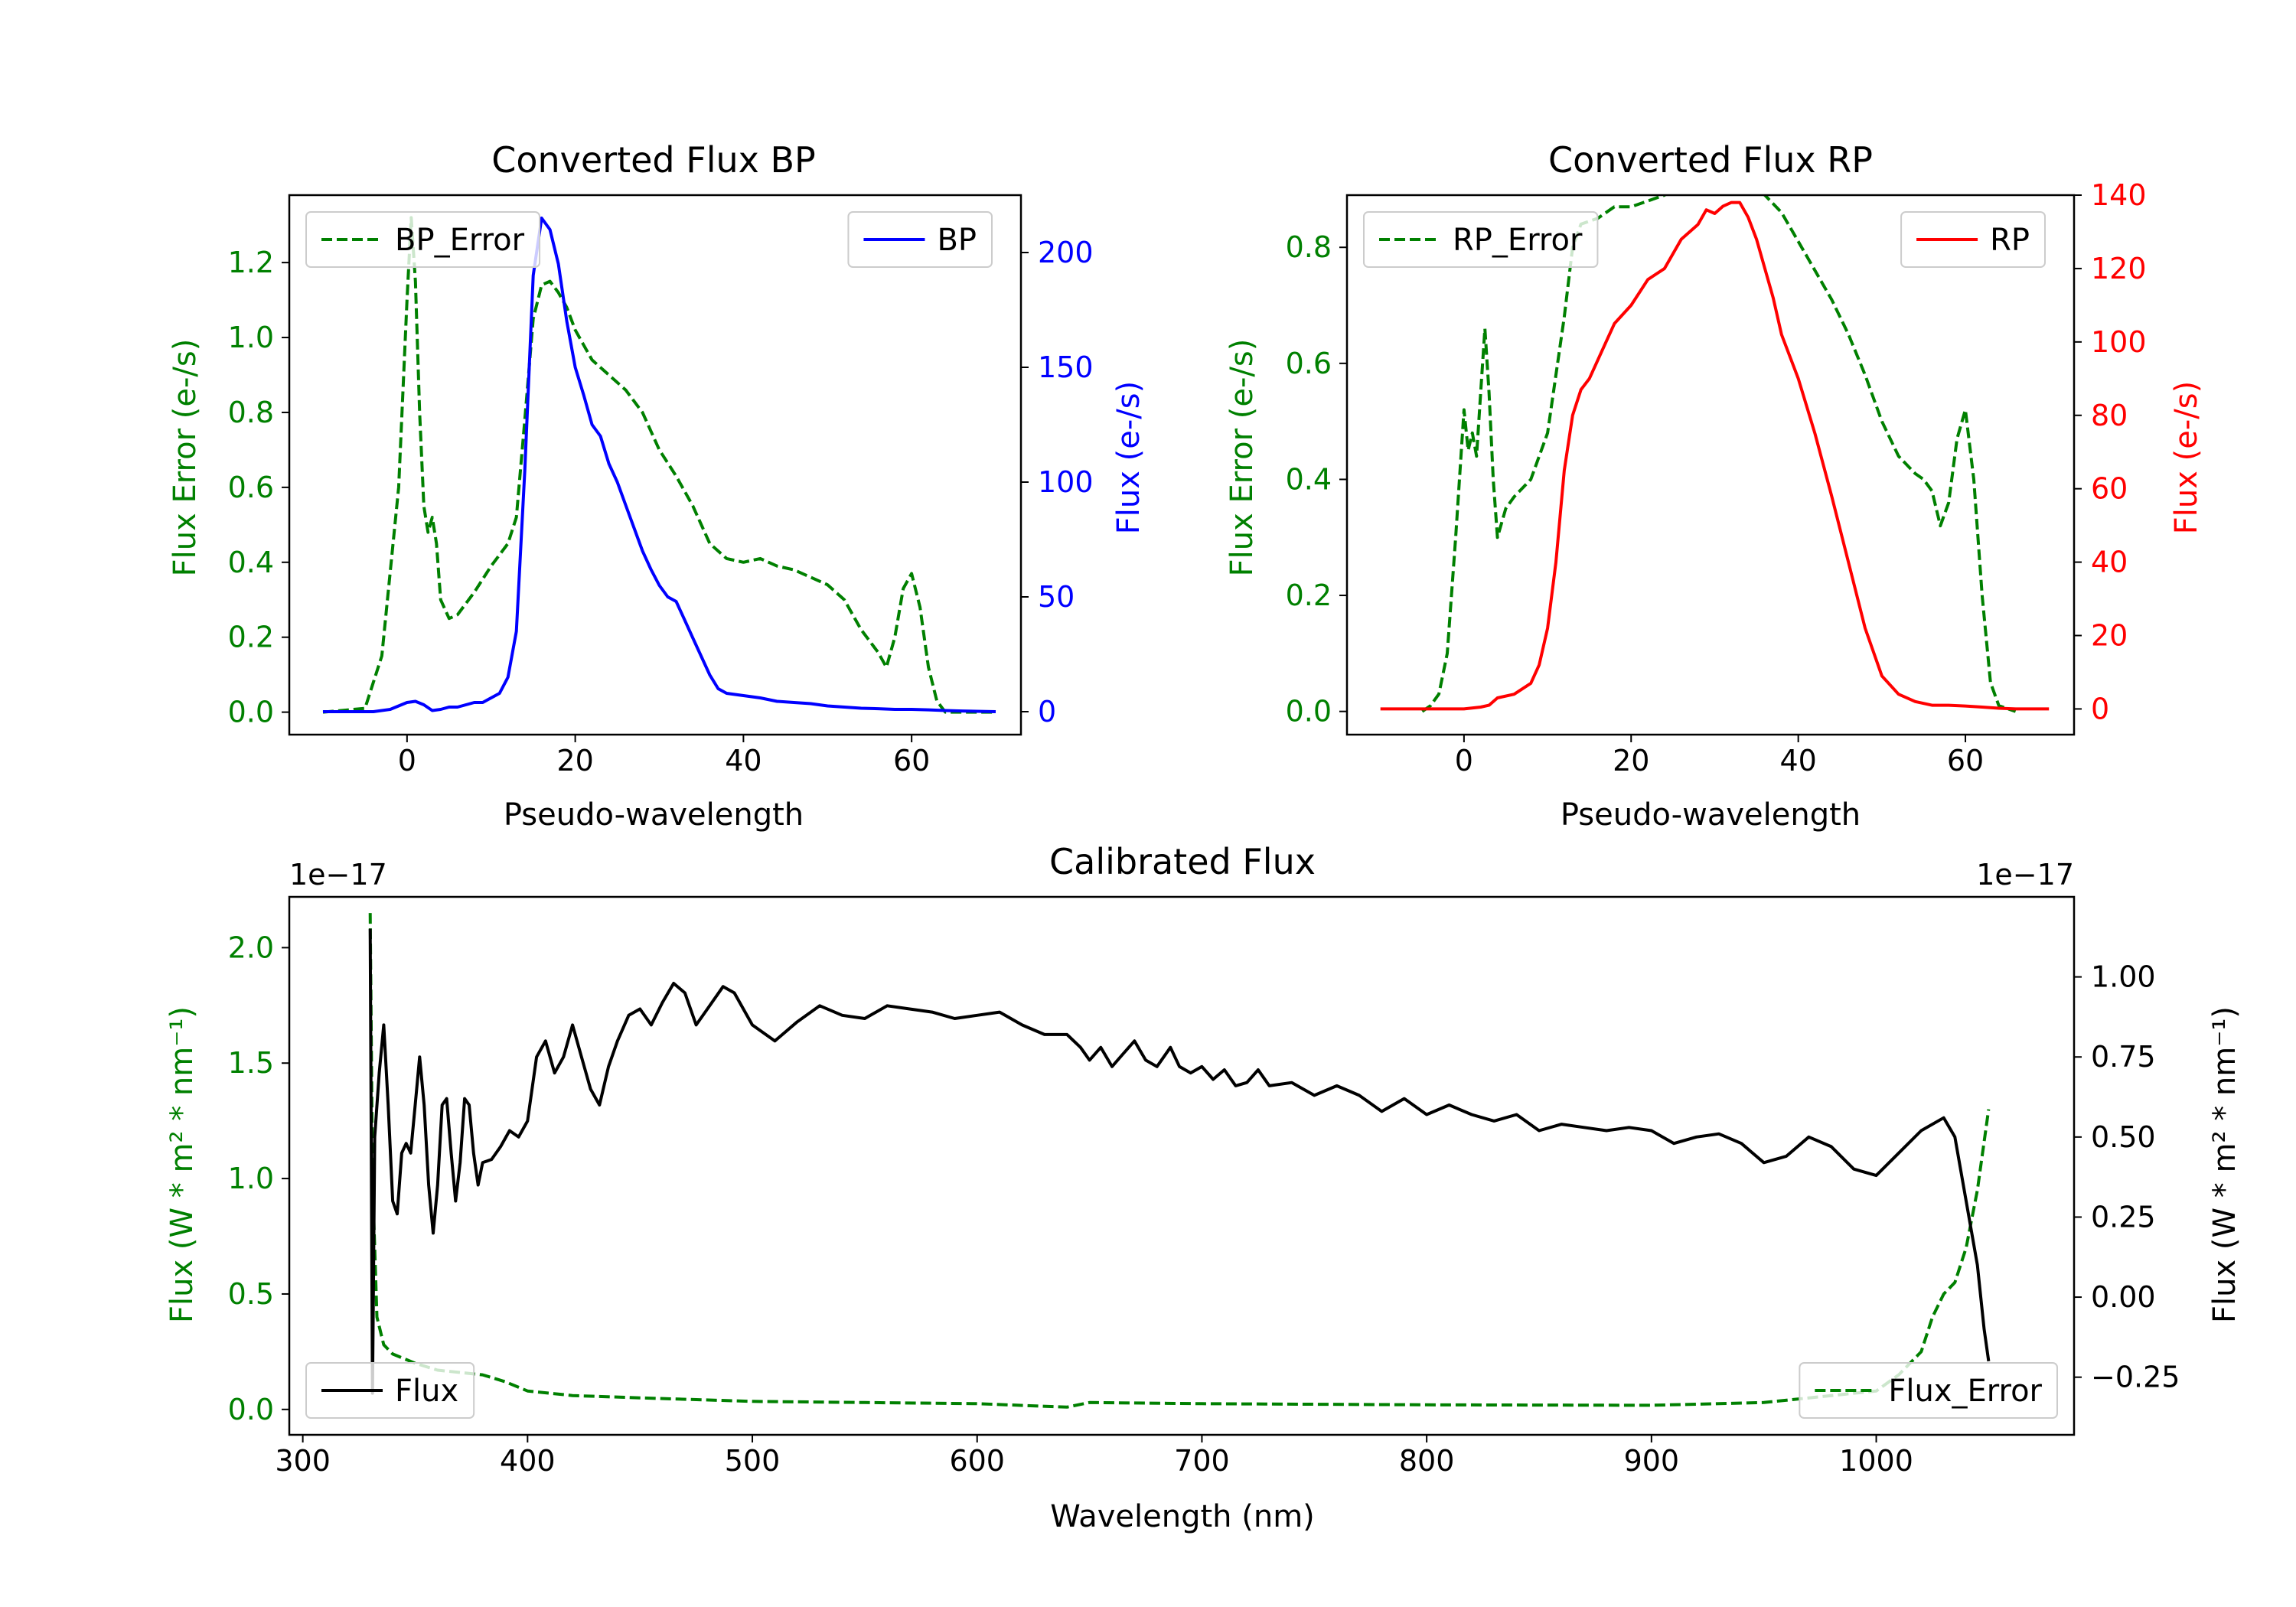  Describe the element at coordinates (1631, 760) in the screenshot. I see `rp-x-tick-label: 20` at that location.